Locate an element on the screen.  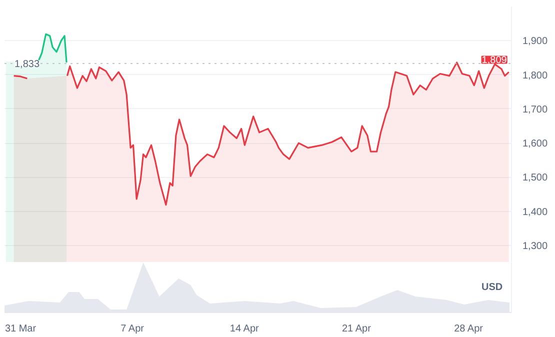
y-tick-label: 1,400 is located at coordinates (535, 212).